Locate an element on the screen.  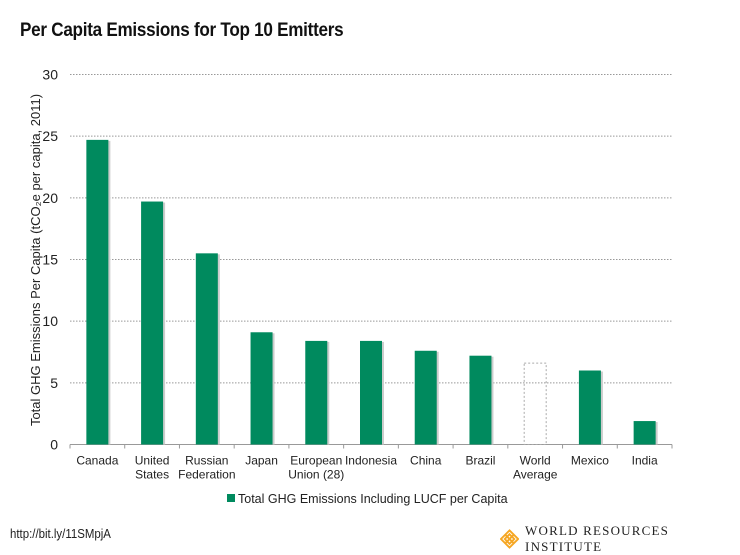
chart-title: Per Capita Emissions for Top 10 Emitters is located at coordinates (182, 30).